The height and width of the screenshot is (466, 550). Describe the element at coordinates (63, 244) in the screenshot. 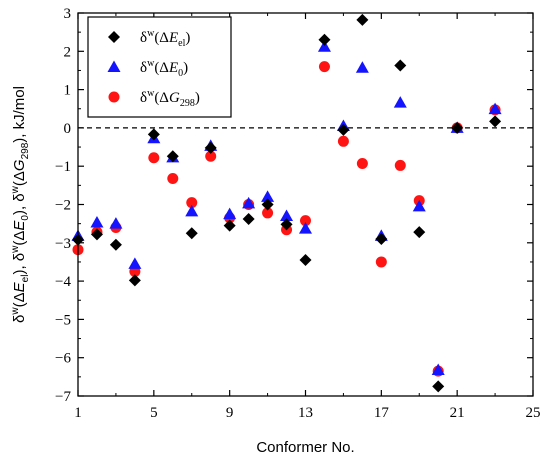

I see `y-tick-label: −3` at that location.